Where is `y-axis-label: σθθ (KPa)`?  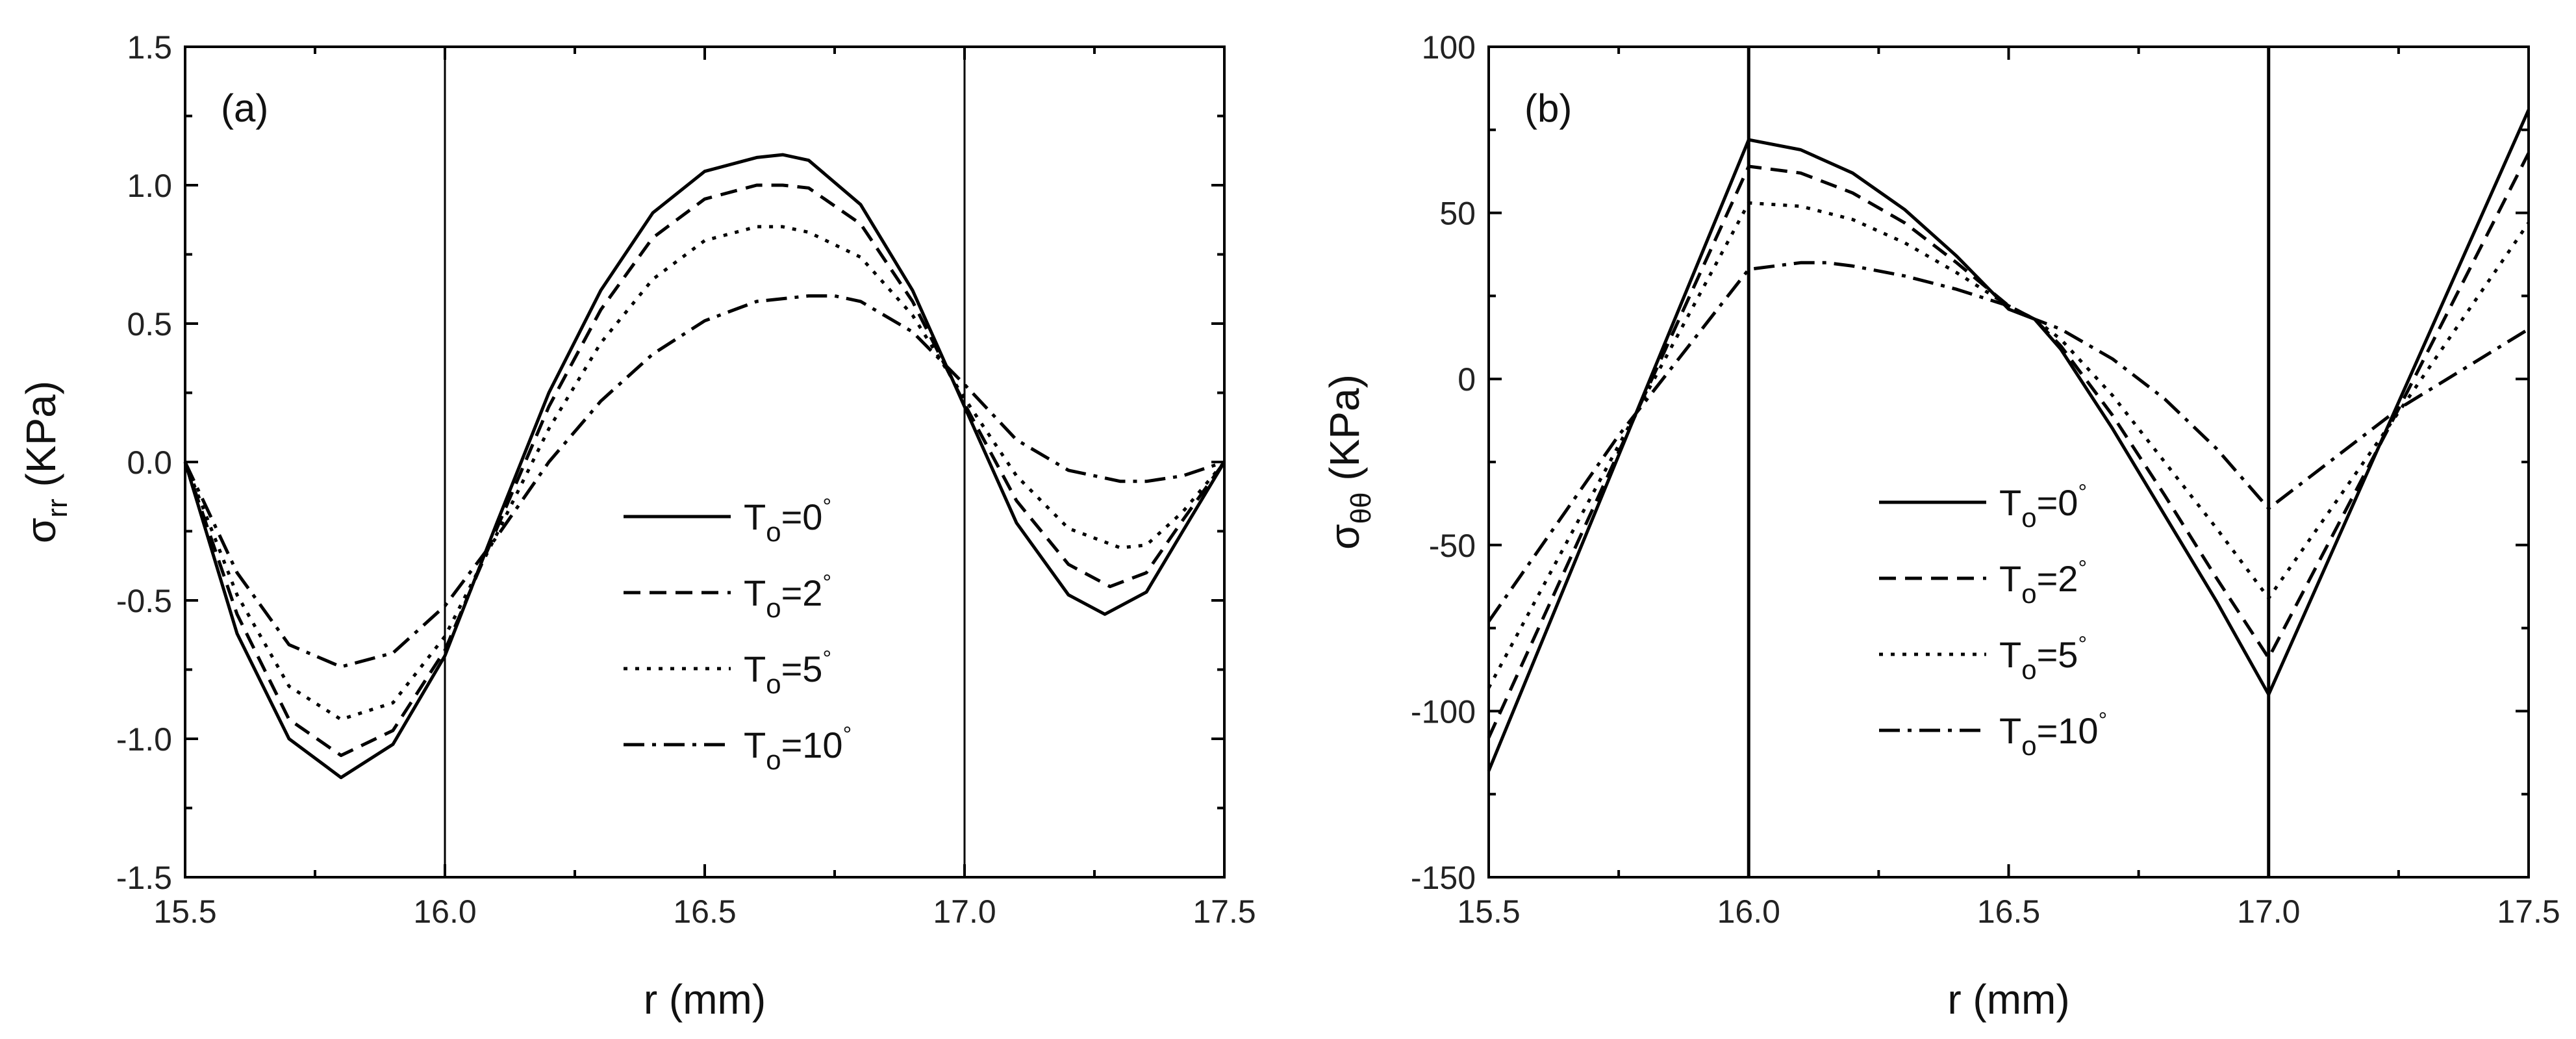 y-axis-label: σθθ (KPa) is located at coordinates (1349, 462).